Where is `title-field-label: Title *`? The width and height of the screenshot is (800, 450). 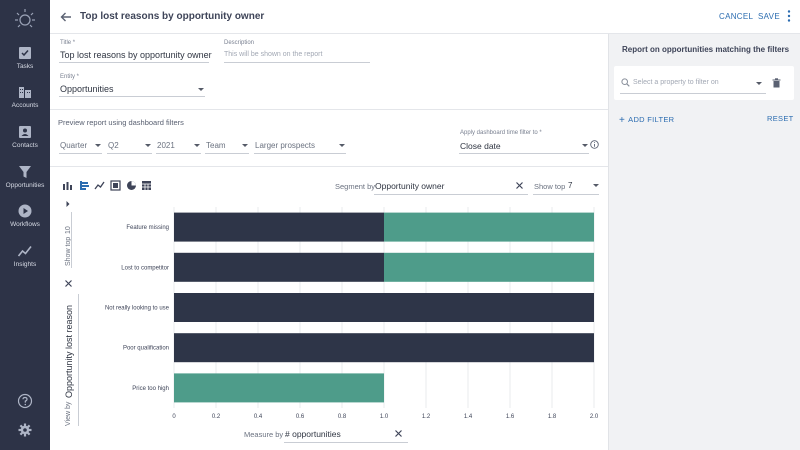 title-field-label: Title * is located at coordinates (68, 43).